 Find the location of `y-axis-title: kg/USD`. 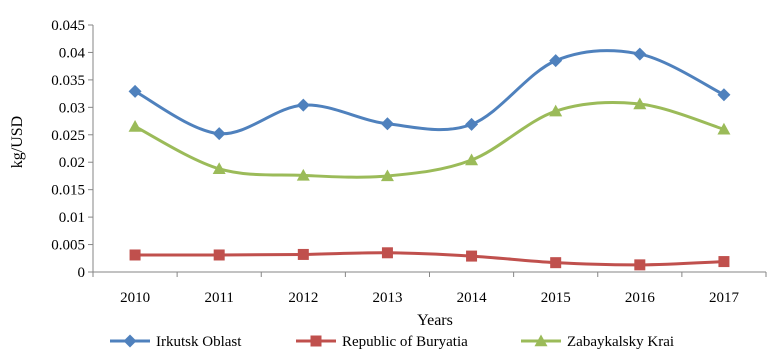

y-axis-title: kg/USD is located at coordinates (17, 142).